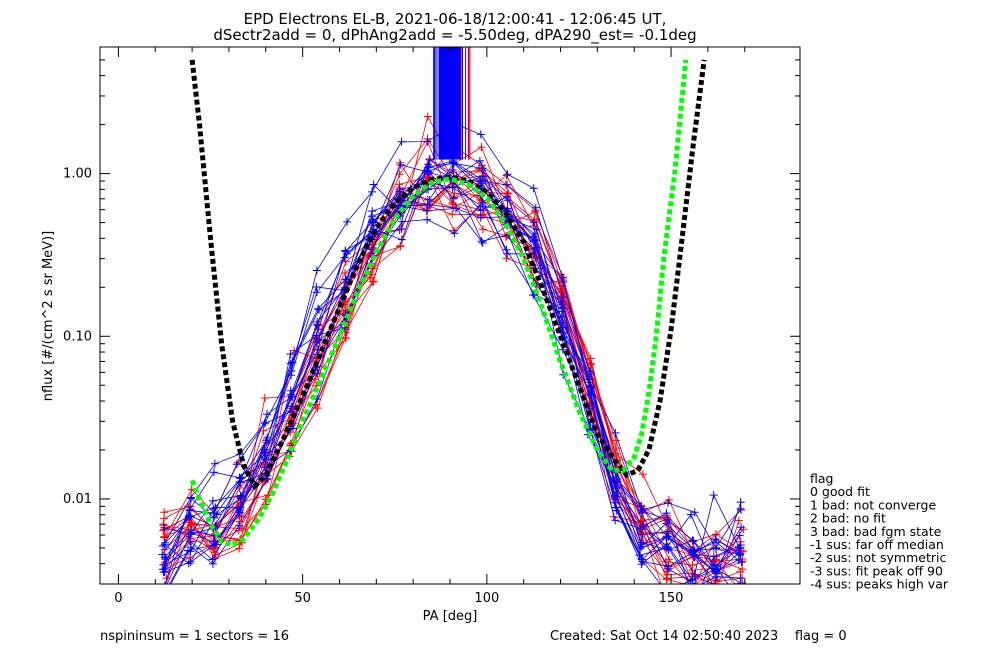 The height and width of the screenshot is (654, 1000). Describe the element at coordinates (848, 518) in the screenshot. I see `legend-entry: 2 bad: no fit` at that location.